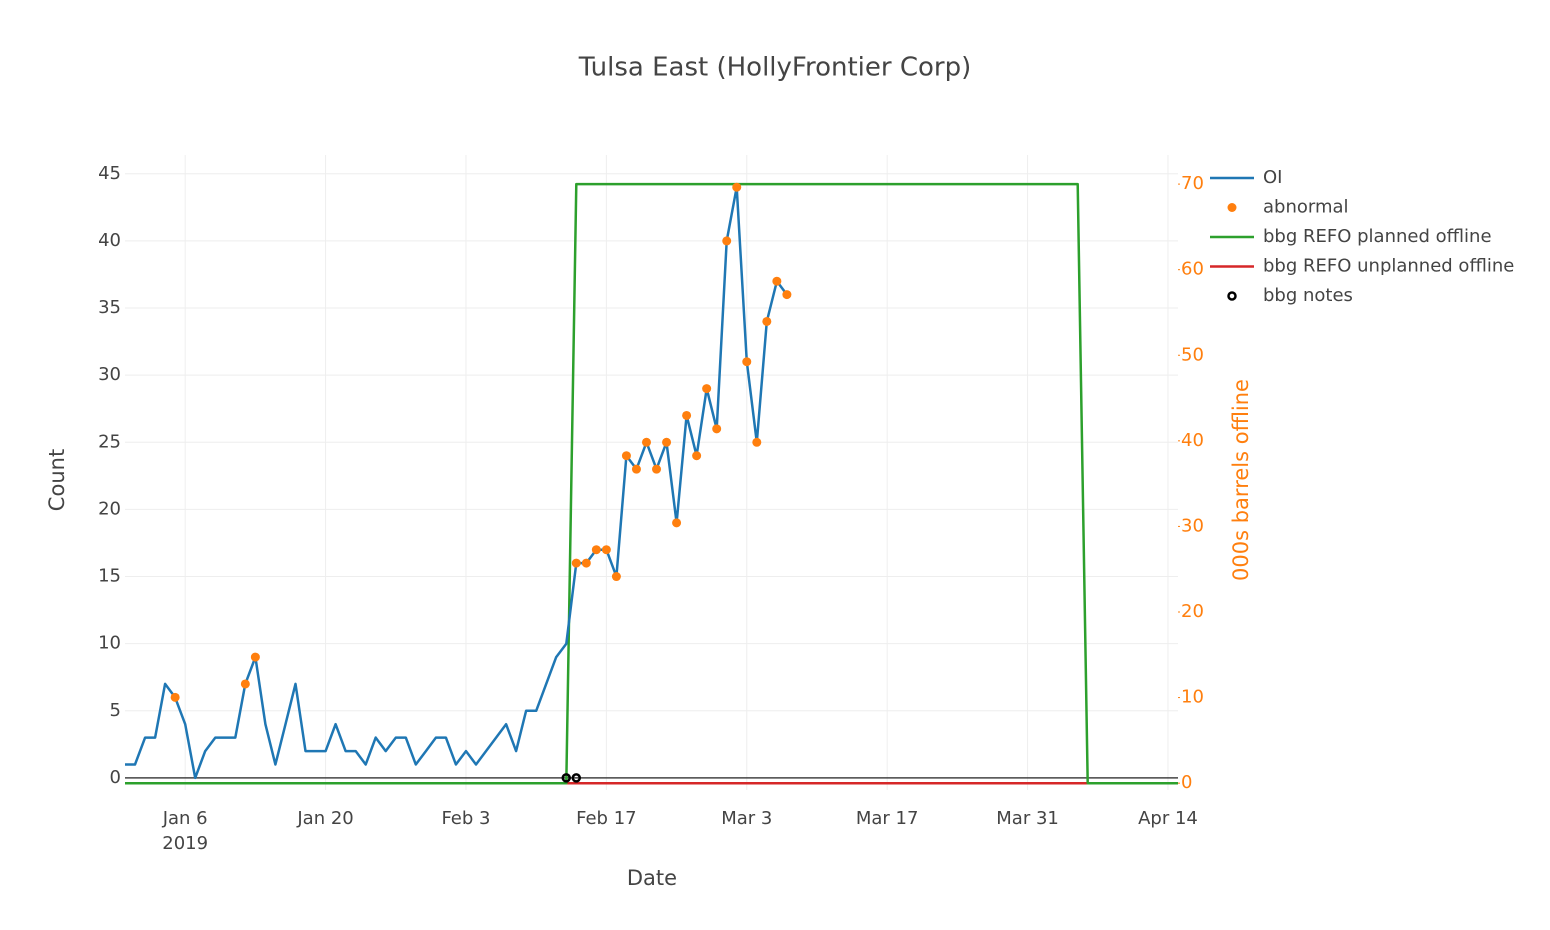  Describe the element at coordinates (606, 818) in the screenshot. I see `x-tick-label: Feb 17` at that location.